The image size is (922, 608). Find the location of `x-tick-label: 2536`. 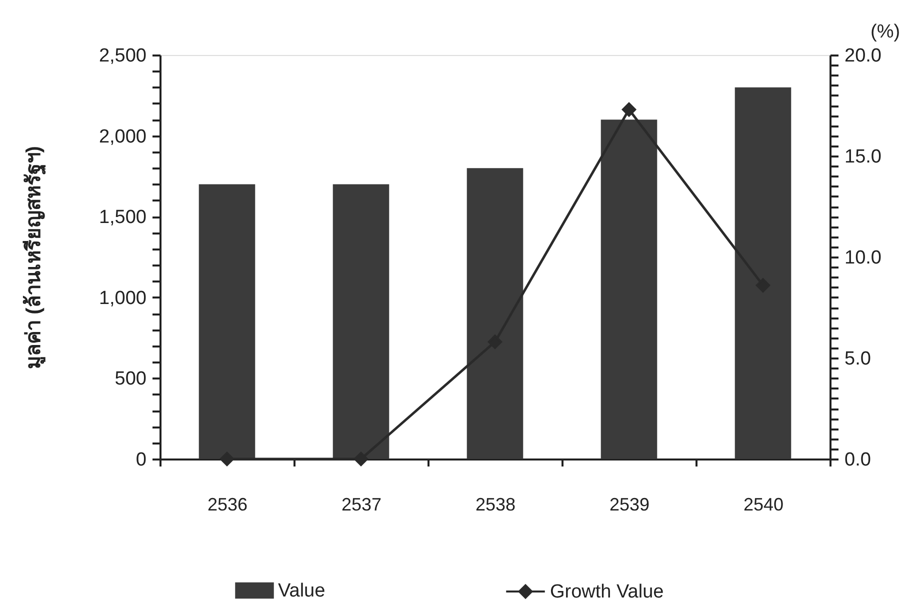

x-tick-label: 2536 is located at coordinates (227, 504).